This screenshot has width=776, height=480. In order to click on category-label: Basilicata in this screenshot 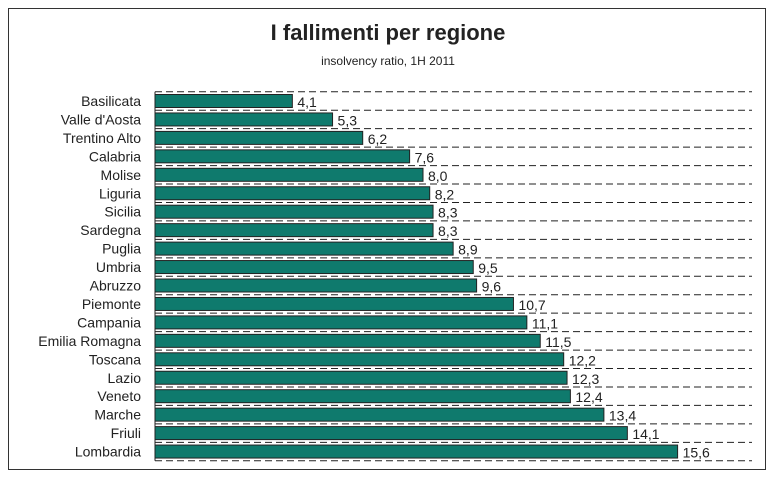, I will do `click(111, 101)`.